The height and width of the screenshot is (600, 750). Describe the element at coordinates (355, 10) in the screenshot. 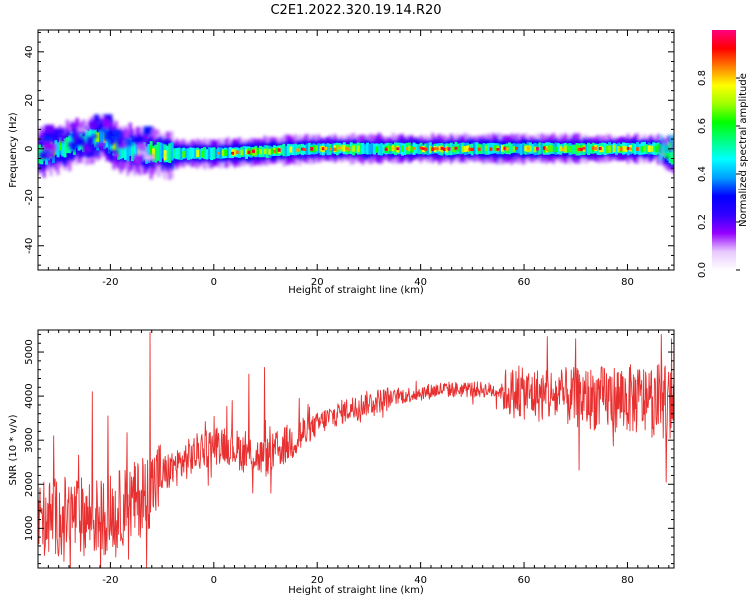

I see `figure-title: C2E1.2022.320.19.14.R20` at that location.